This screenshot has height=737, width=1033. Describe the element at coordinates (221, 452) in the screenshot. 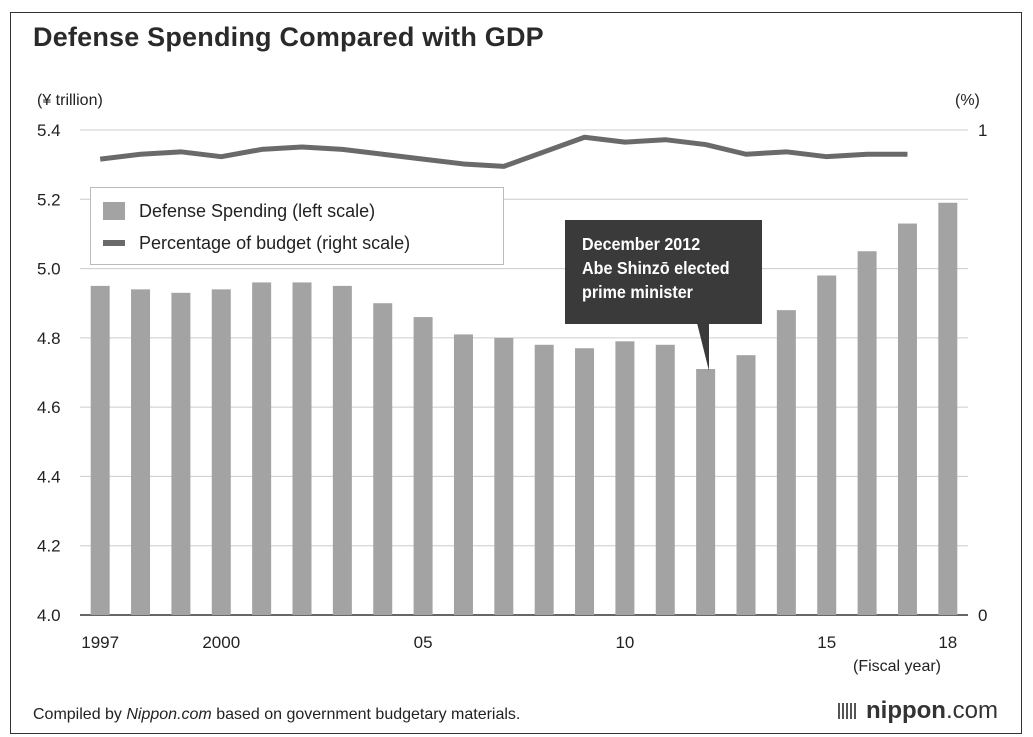

I see `bar-2000` at that location.